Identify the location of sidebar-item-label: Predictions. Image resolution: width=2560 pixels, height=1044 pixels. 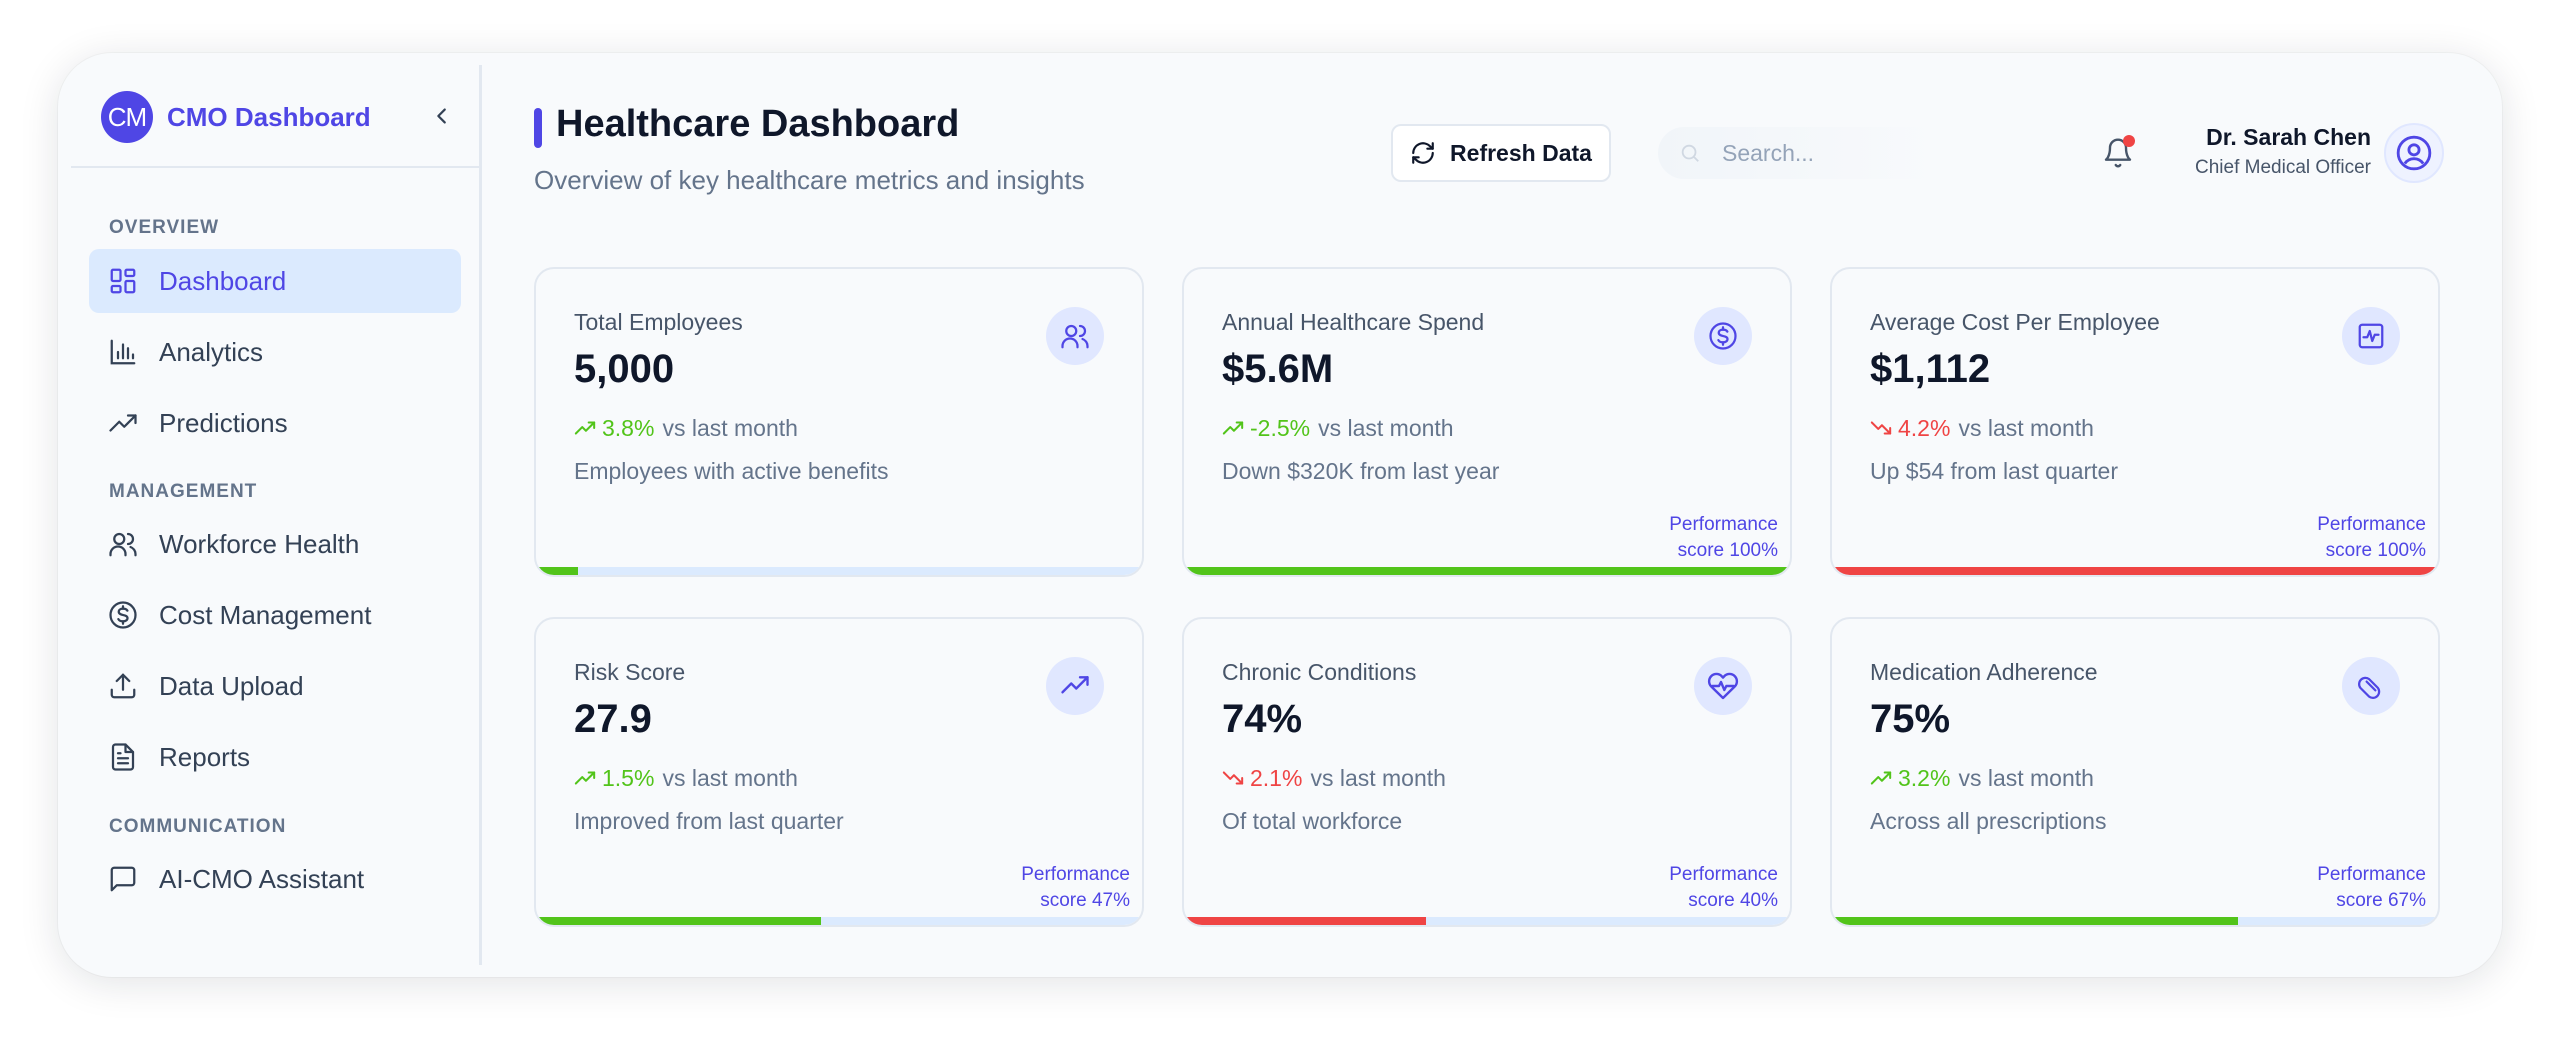
(223, 422).